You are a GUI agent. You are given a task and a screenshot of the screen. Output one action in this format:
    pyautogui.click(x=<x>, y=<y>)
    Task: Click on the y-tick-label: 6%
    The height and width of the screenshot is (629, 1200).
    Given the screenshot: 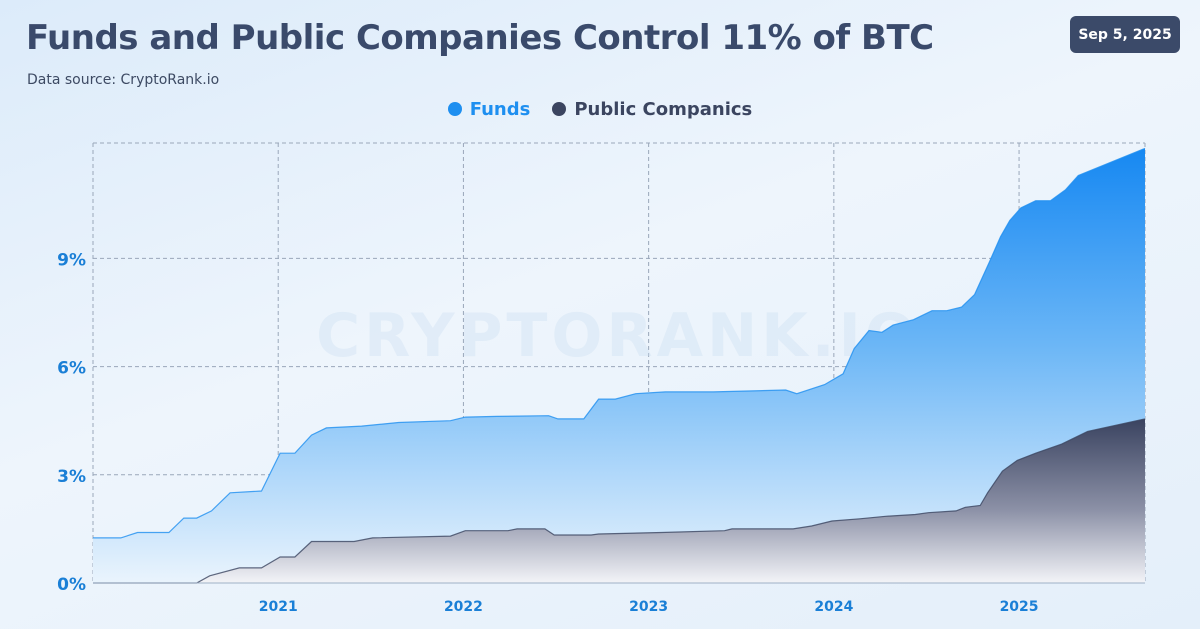 What is the action you would take?
    pyautogui.click(x=71, y=369)
    